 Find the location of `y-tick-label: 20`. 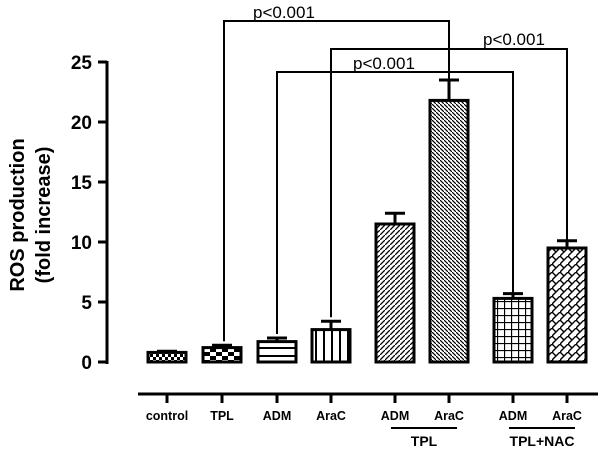

y-tick-label: 20 is located at coordinates (81, 123).